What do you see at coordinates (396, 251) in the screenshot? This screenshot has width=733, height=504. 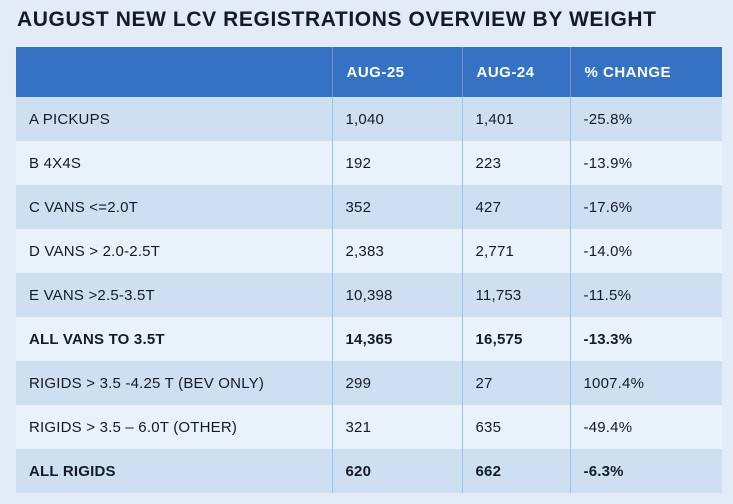 I see `aug25-value: 2,383` at bounding box center [396, 251].